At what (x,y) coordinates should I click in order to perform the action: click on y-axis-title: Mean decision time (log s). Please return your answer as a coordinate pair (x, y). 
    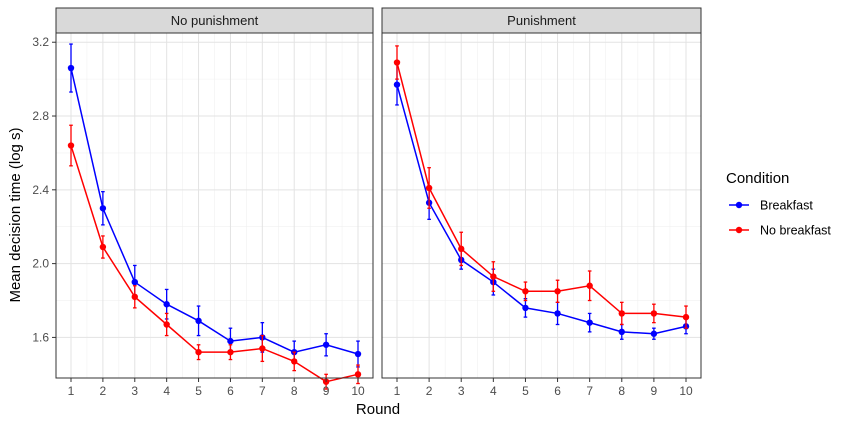
    Looking at the image, I should click on (15, 214).